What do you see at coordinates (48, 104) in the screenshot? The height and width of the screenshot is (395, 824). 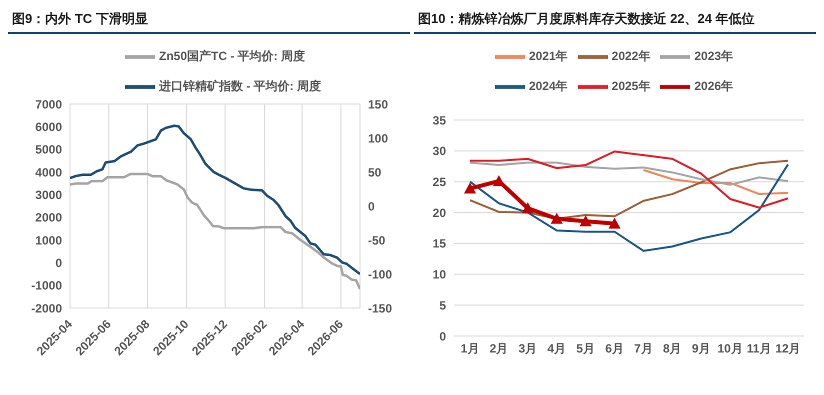 I see `y-tick-label: 7000` at bounding box center [48, 104].